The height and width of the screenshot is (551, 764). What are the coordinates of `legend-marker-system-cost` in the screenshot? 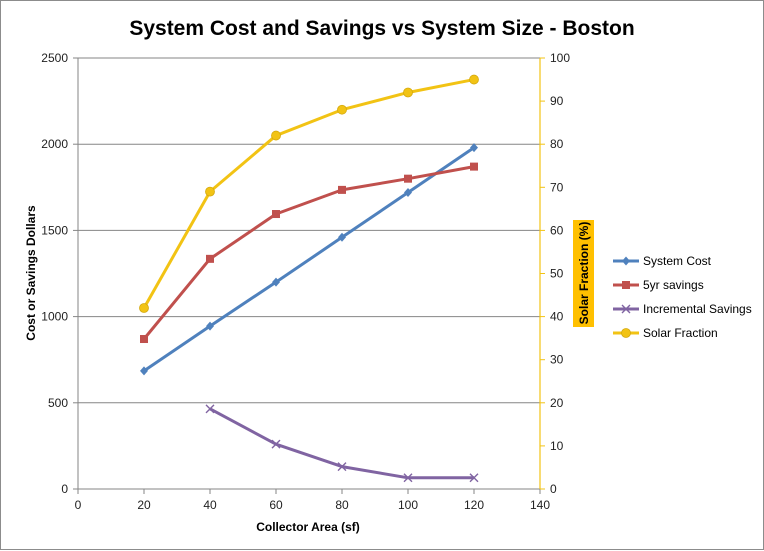 It's located at (626, 261).